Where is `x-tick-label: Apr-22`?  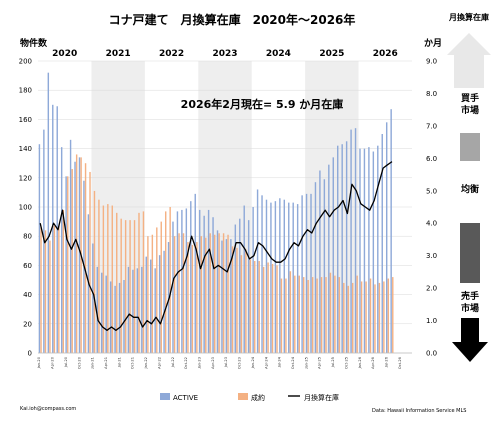 x-tick-label: Apr-22 is located at coordinates (159, 363).